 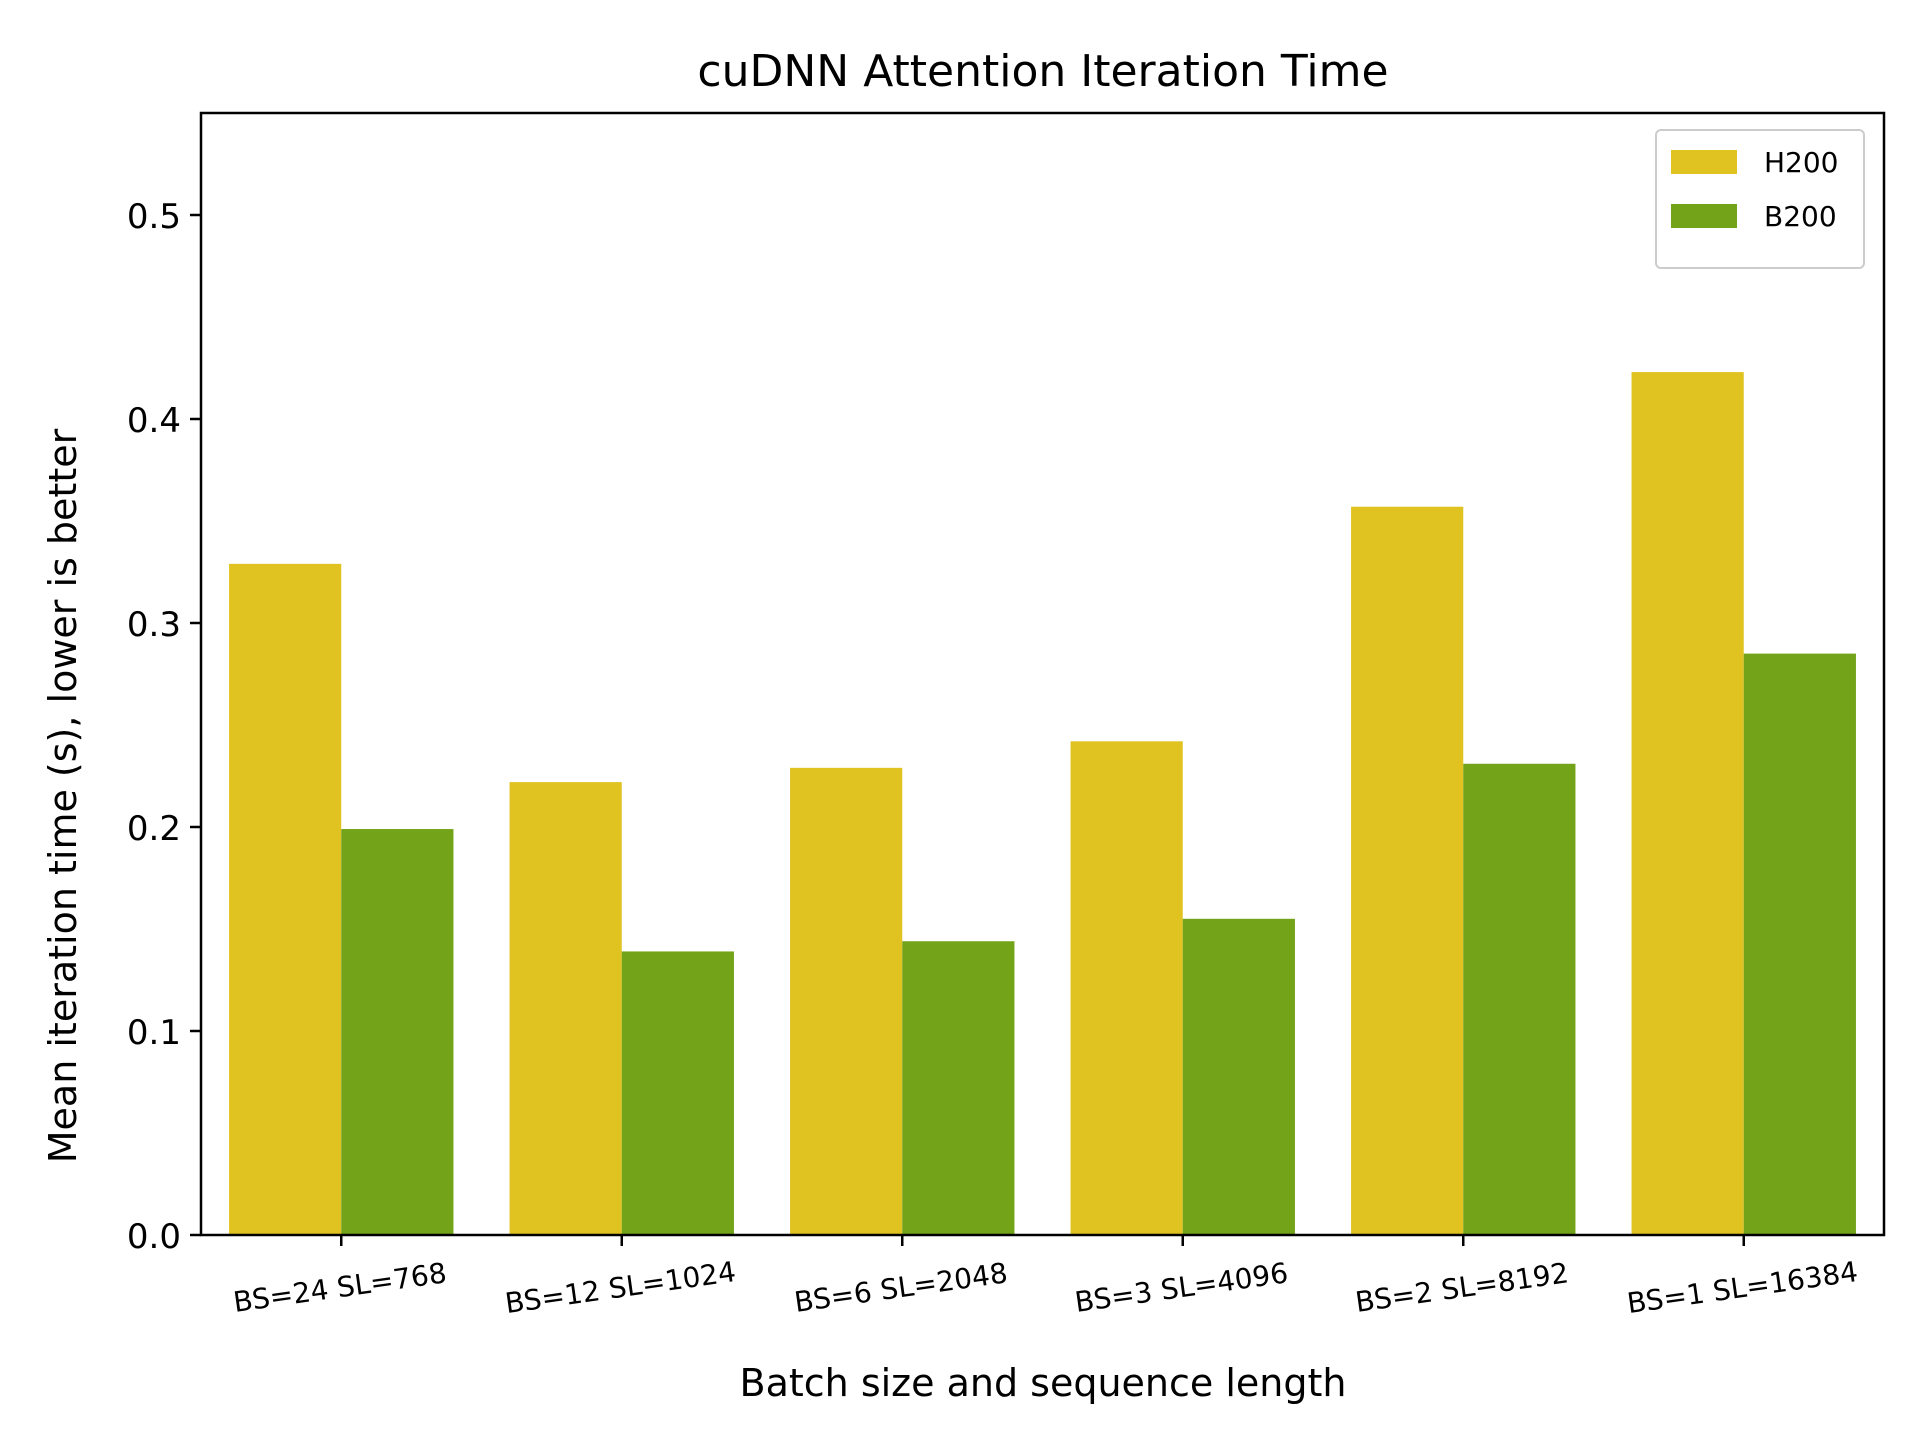 I want to click on x-tick-label: BS=6 SL=2048, so click(x=900, y=1287).